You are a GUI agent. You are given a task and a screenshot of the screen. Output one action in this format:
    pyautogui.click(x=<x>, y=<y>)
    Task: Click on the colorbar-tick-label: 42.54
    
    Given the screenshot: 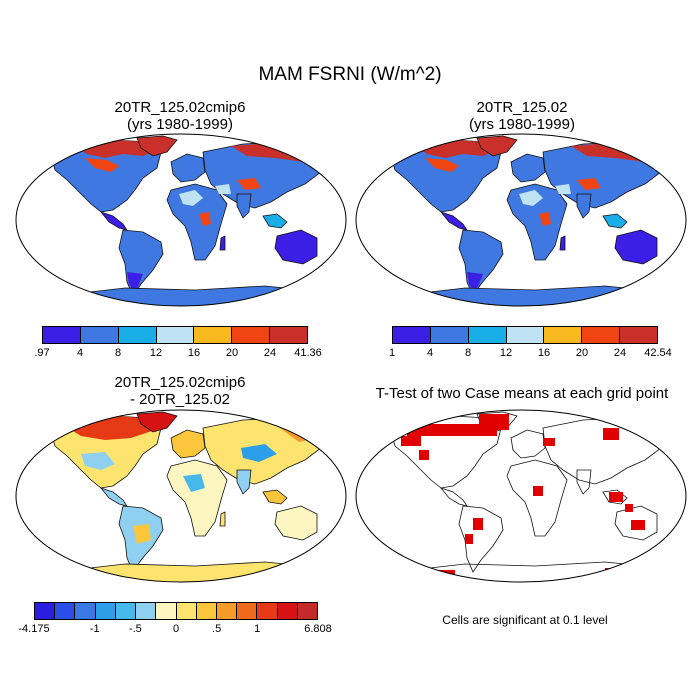 What is the action you would take?
    pyautogui.click(x=658, y=353)
    